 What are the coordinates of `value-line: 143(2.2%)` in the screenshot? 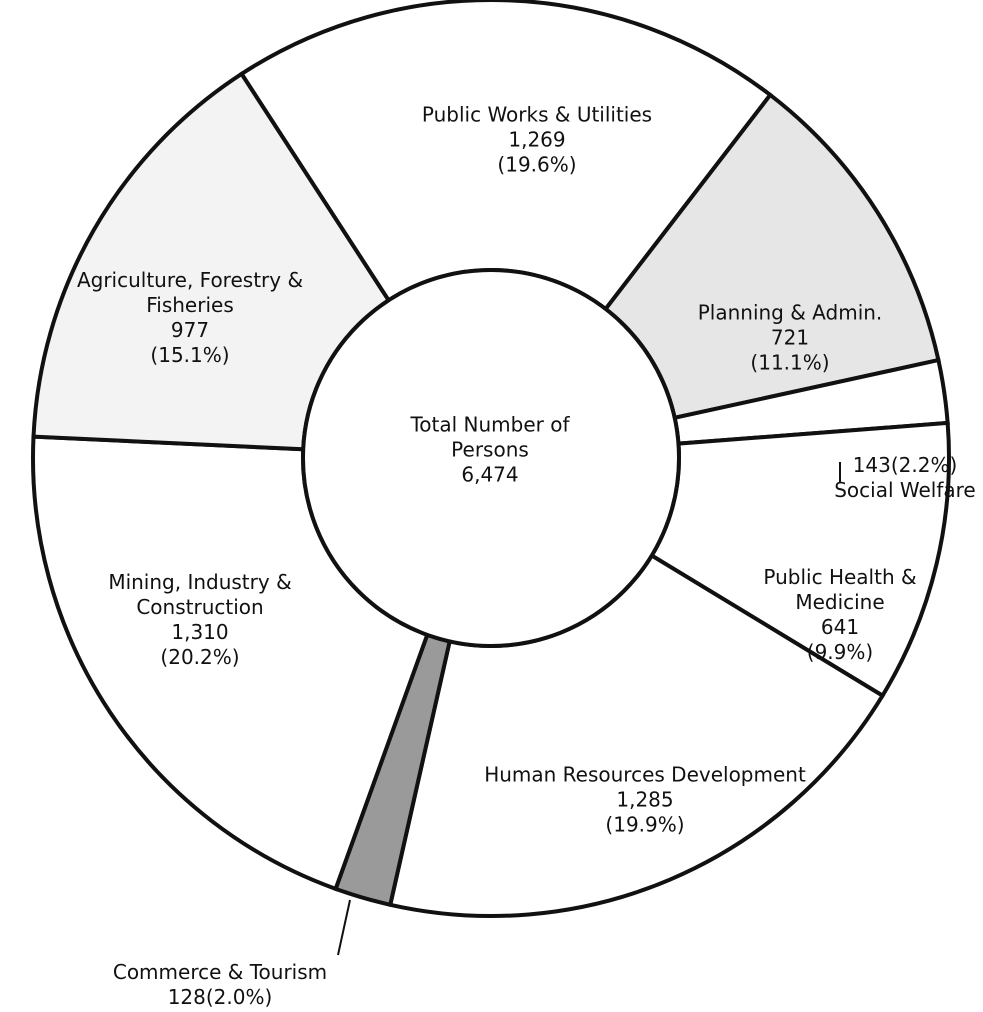 It's located at (901, 465).